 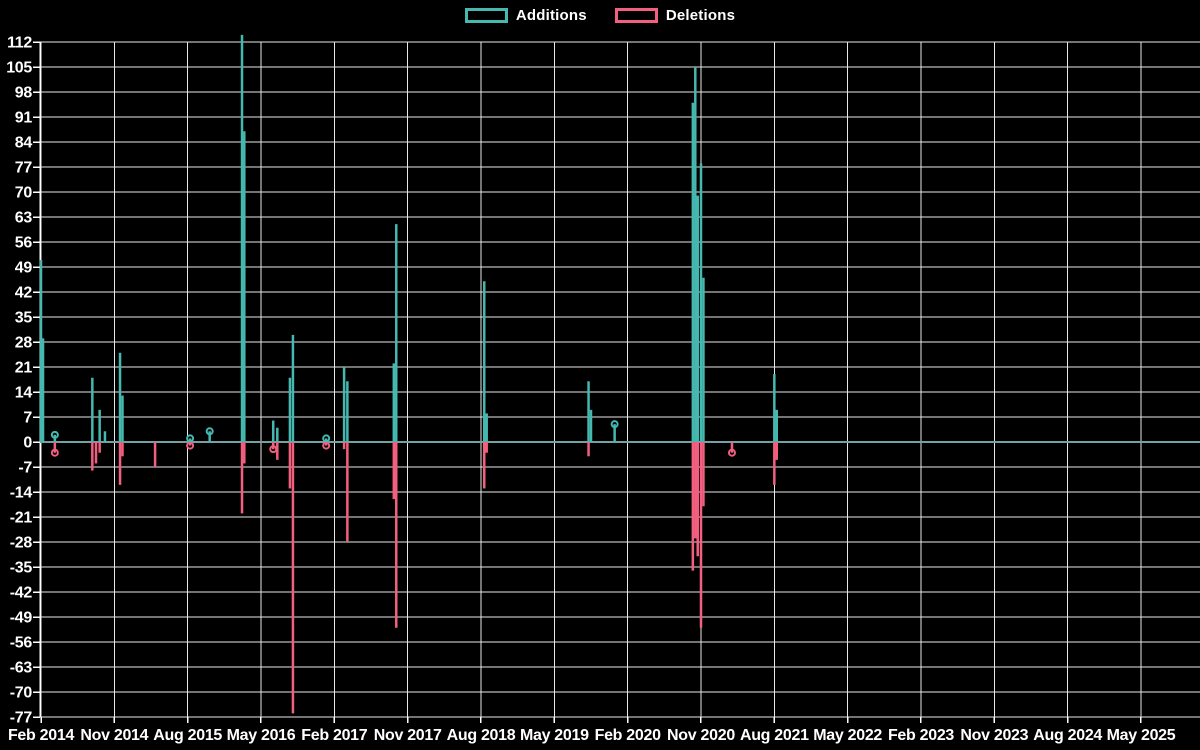 I want to click on y-axis-label: 35, so click(x=24, y=318).